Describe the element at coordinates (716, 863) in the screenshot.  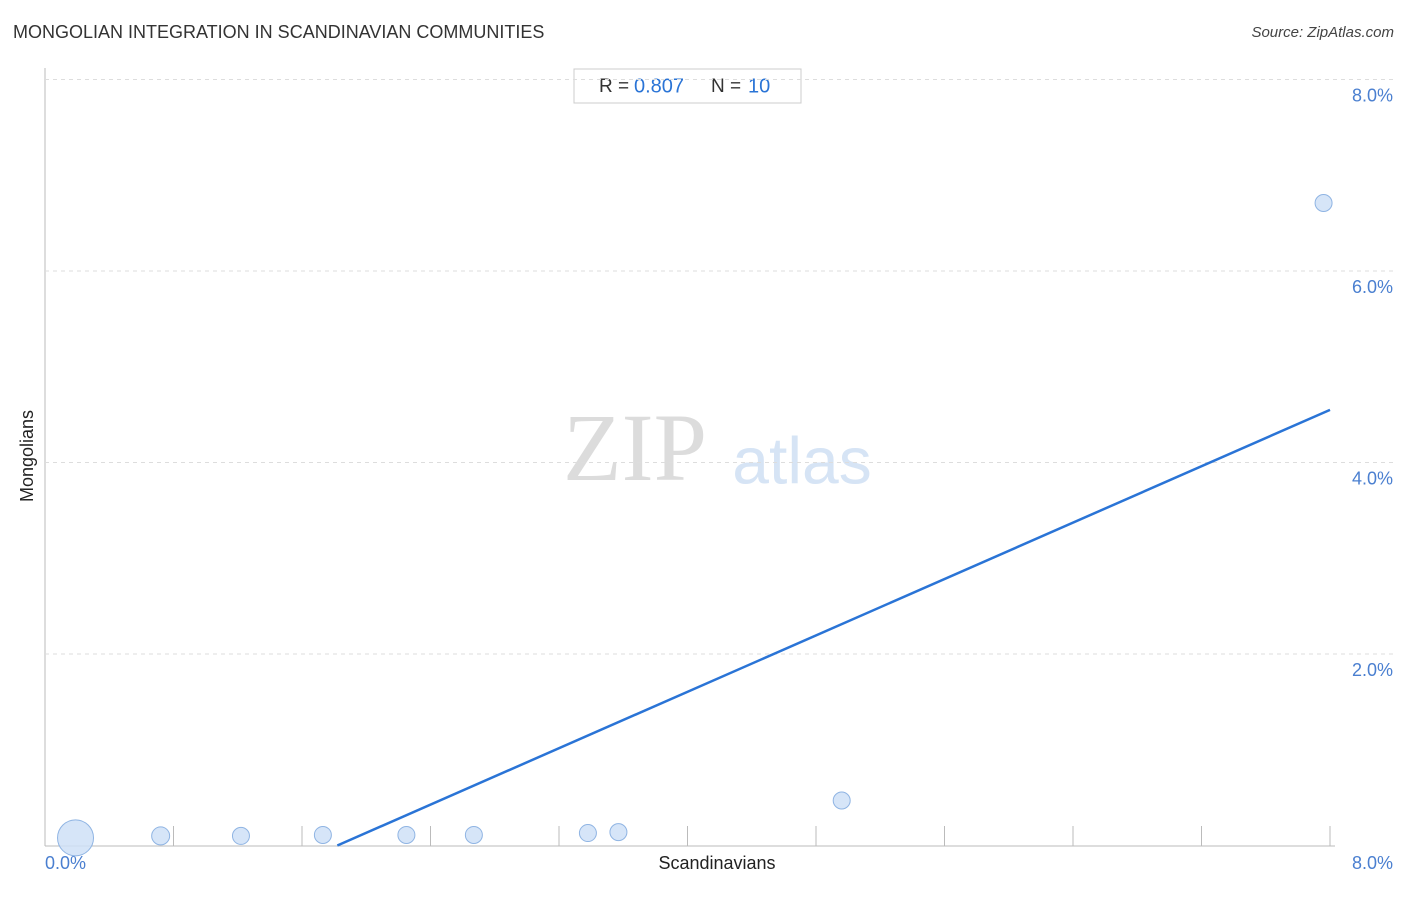
I see `x-axis-label: Scandinavians` at that location.